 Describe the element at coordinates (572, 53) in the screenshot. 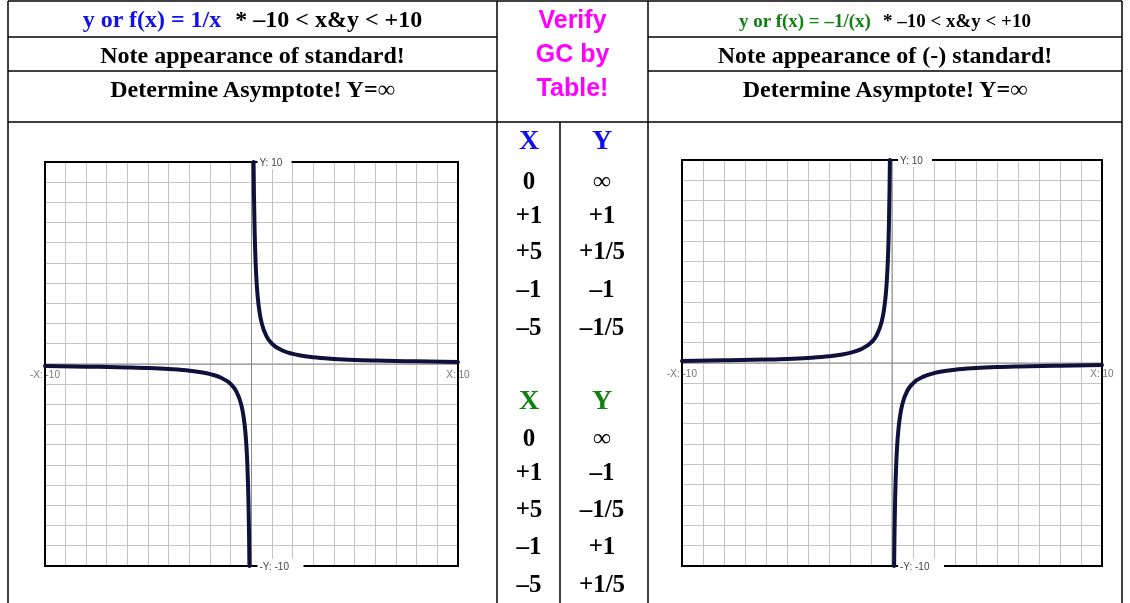

I see `text: Verify GC by Table!` at that location.